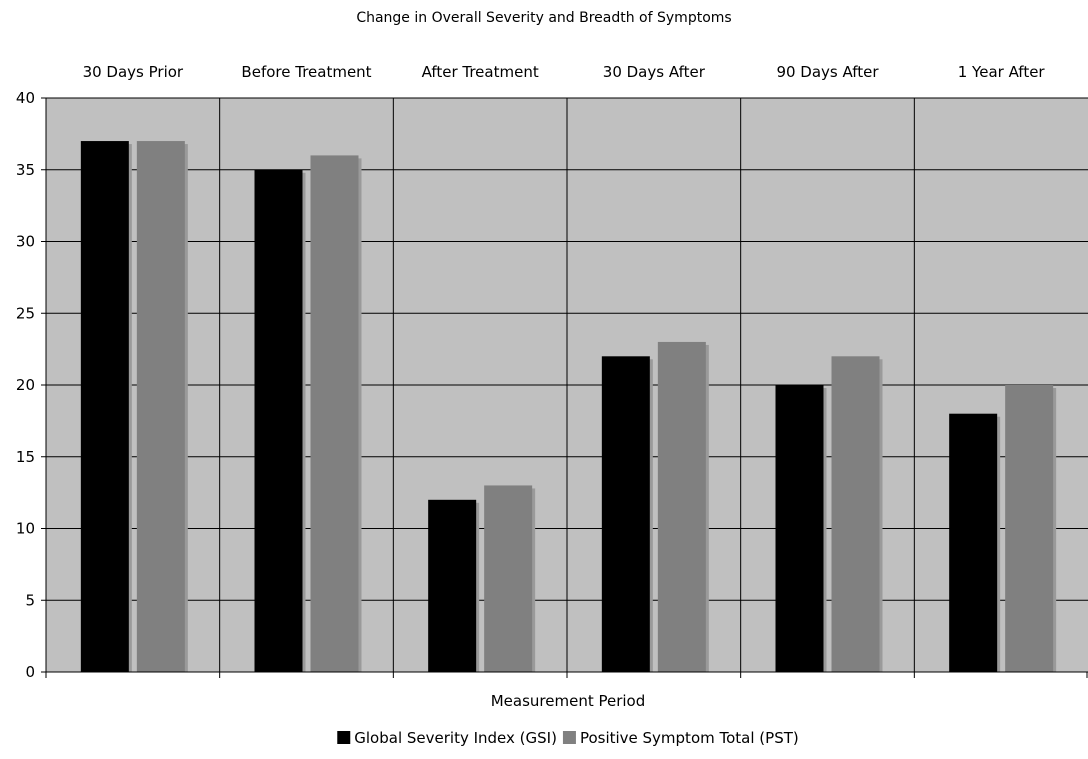 The image size is (1088, 759). What do you see at coordinates (30, 672) in the screenshot?
I see `y-tick-label: 0` at bounding box center [30, 672].